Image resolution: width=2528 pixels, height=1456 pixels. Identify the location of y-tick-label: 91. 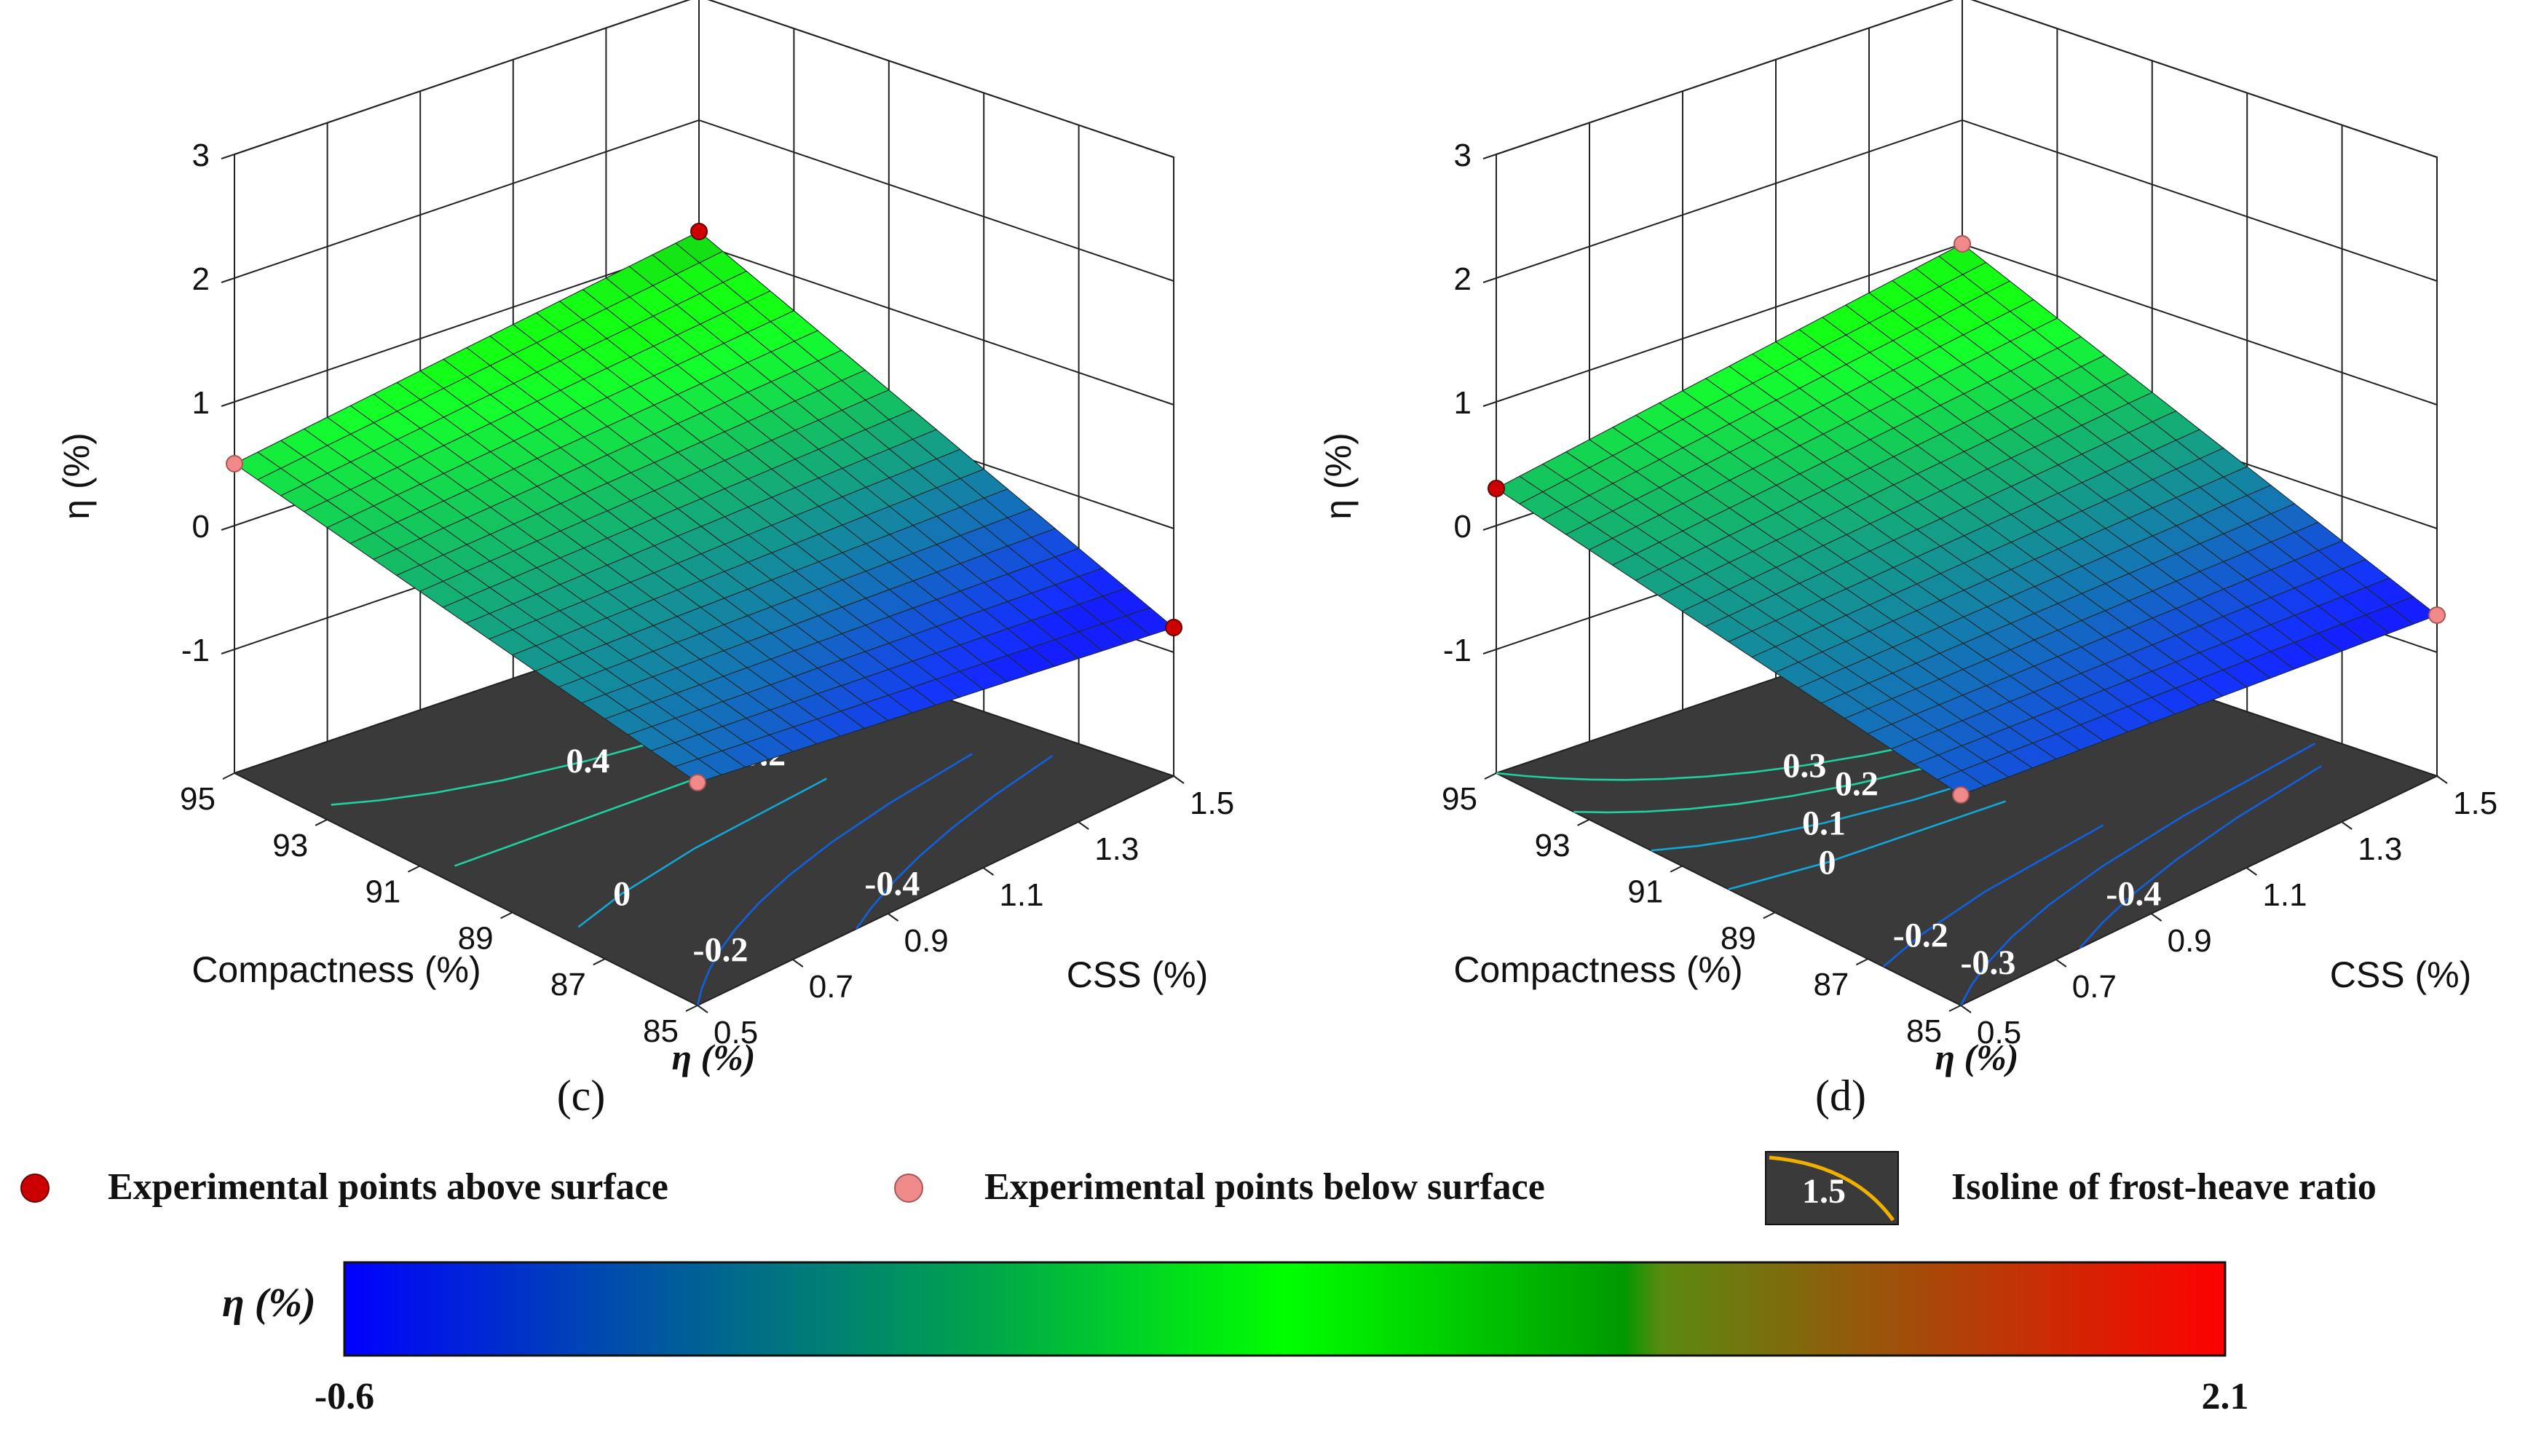
(1645, 892).